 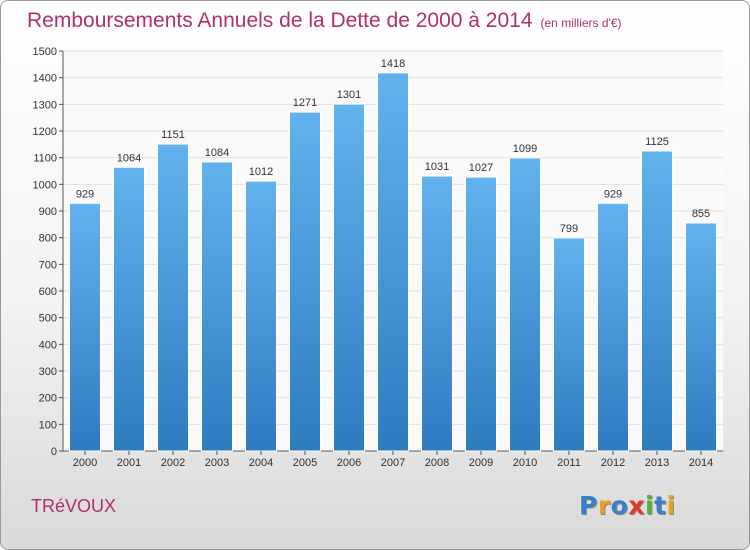 What do you see at coordinates (657, 142) in the screenshot?
I see `value-label-2013: 1125` at bounding box center [657, 142].